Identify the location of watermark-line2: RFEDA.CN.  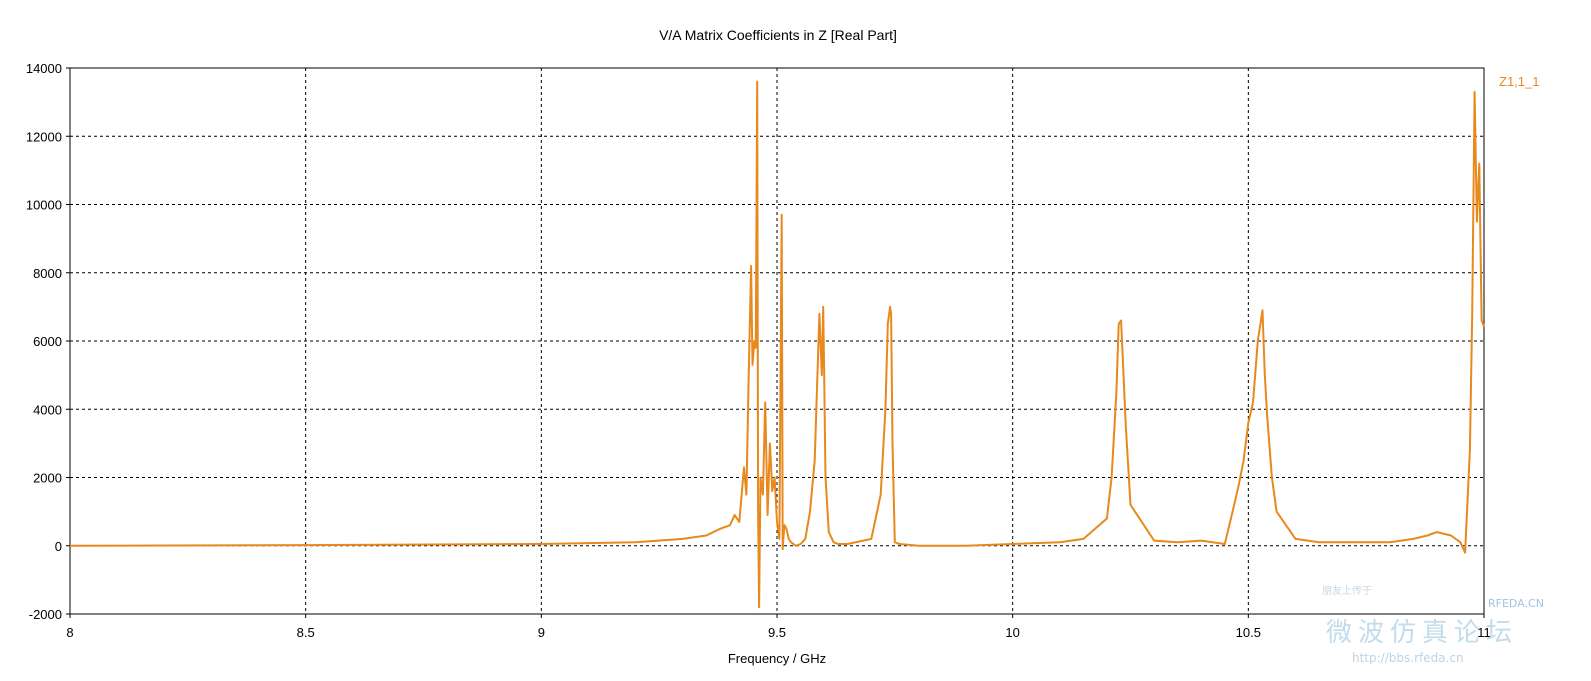
(1516, 603).